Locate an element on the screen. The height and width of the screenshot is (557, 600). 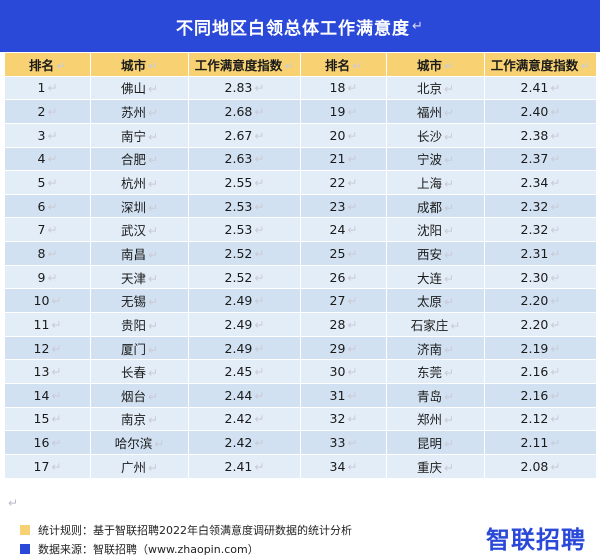
table-row: 5 ↵ 杭州 ↵ 2.55 ↵ 22 ↵ 上海 ↵ 2.34 ↵ is located at coordinates (300, 182).